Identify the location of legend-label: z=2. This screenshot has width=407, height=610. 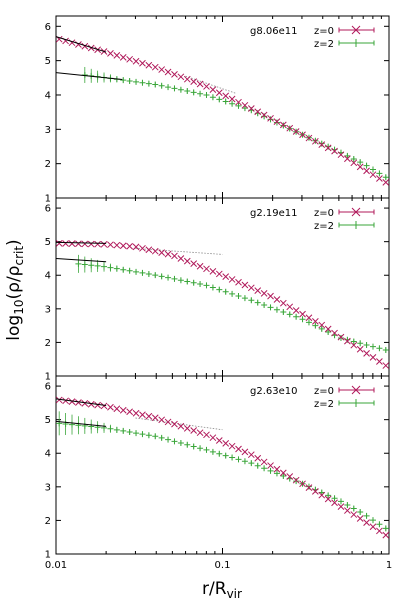
(324, 44).